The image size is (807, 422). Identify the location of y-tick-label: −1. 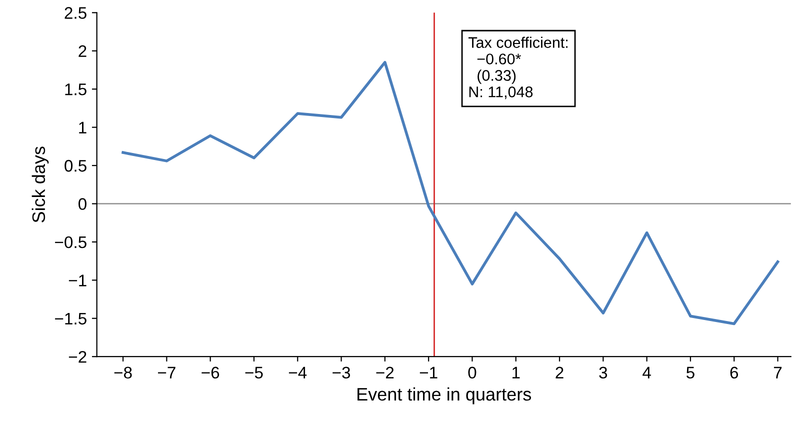
(77, 280).